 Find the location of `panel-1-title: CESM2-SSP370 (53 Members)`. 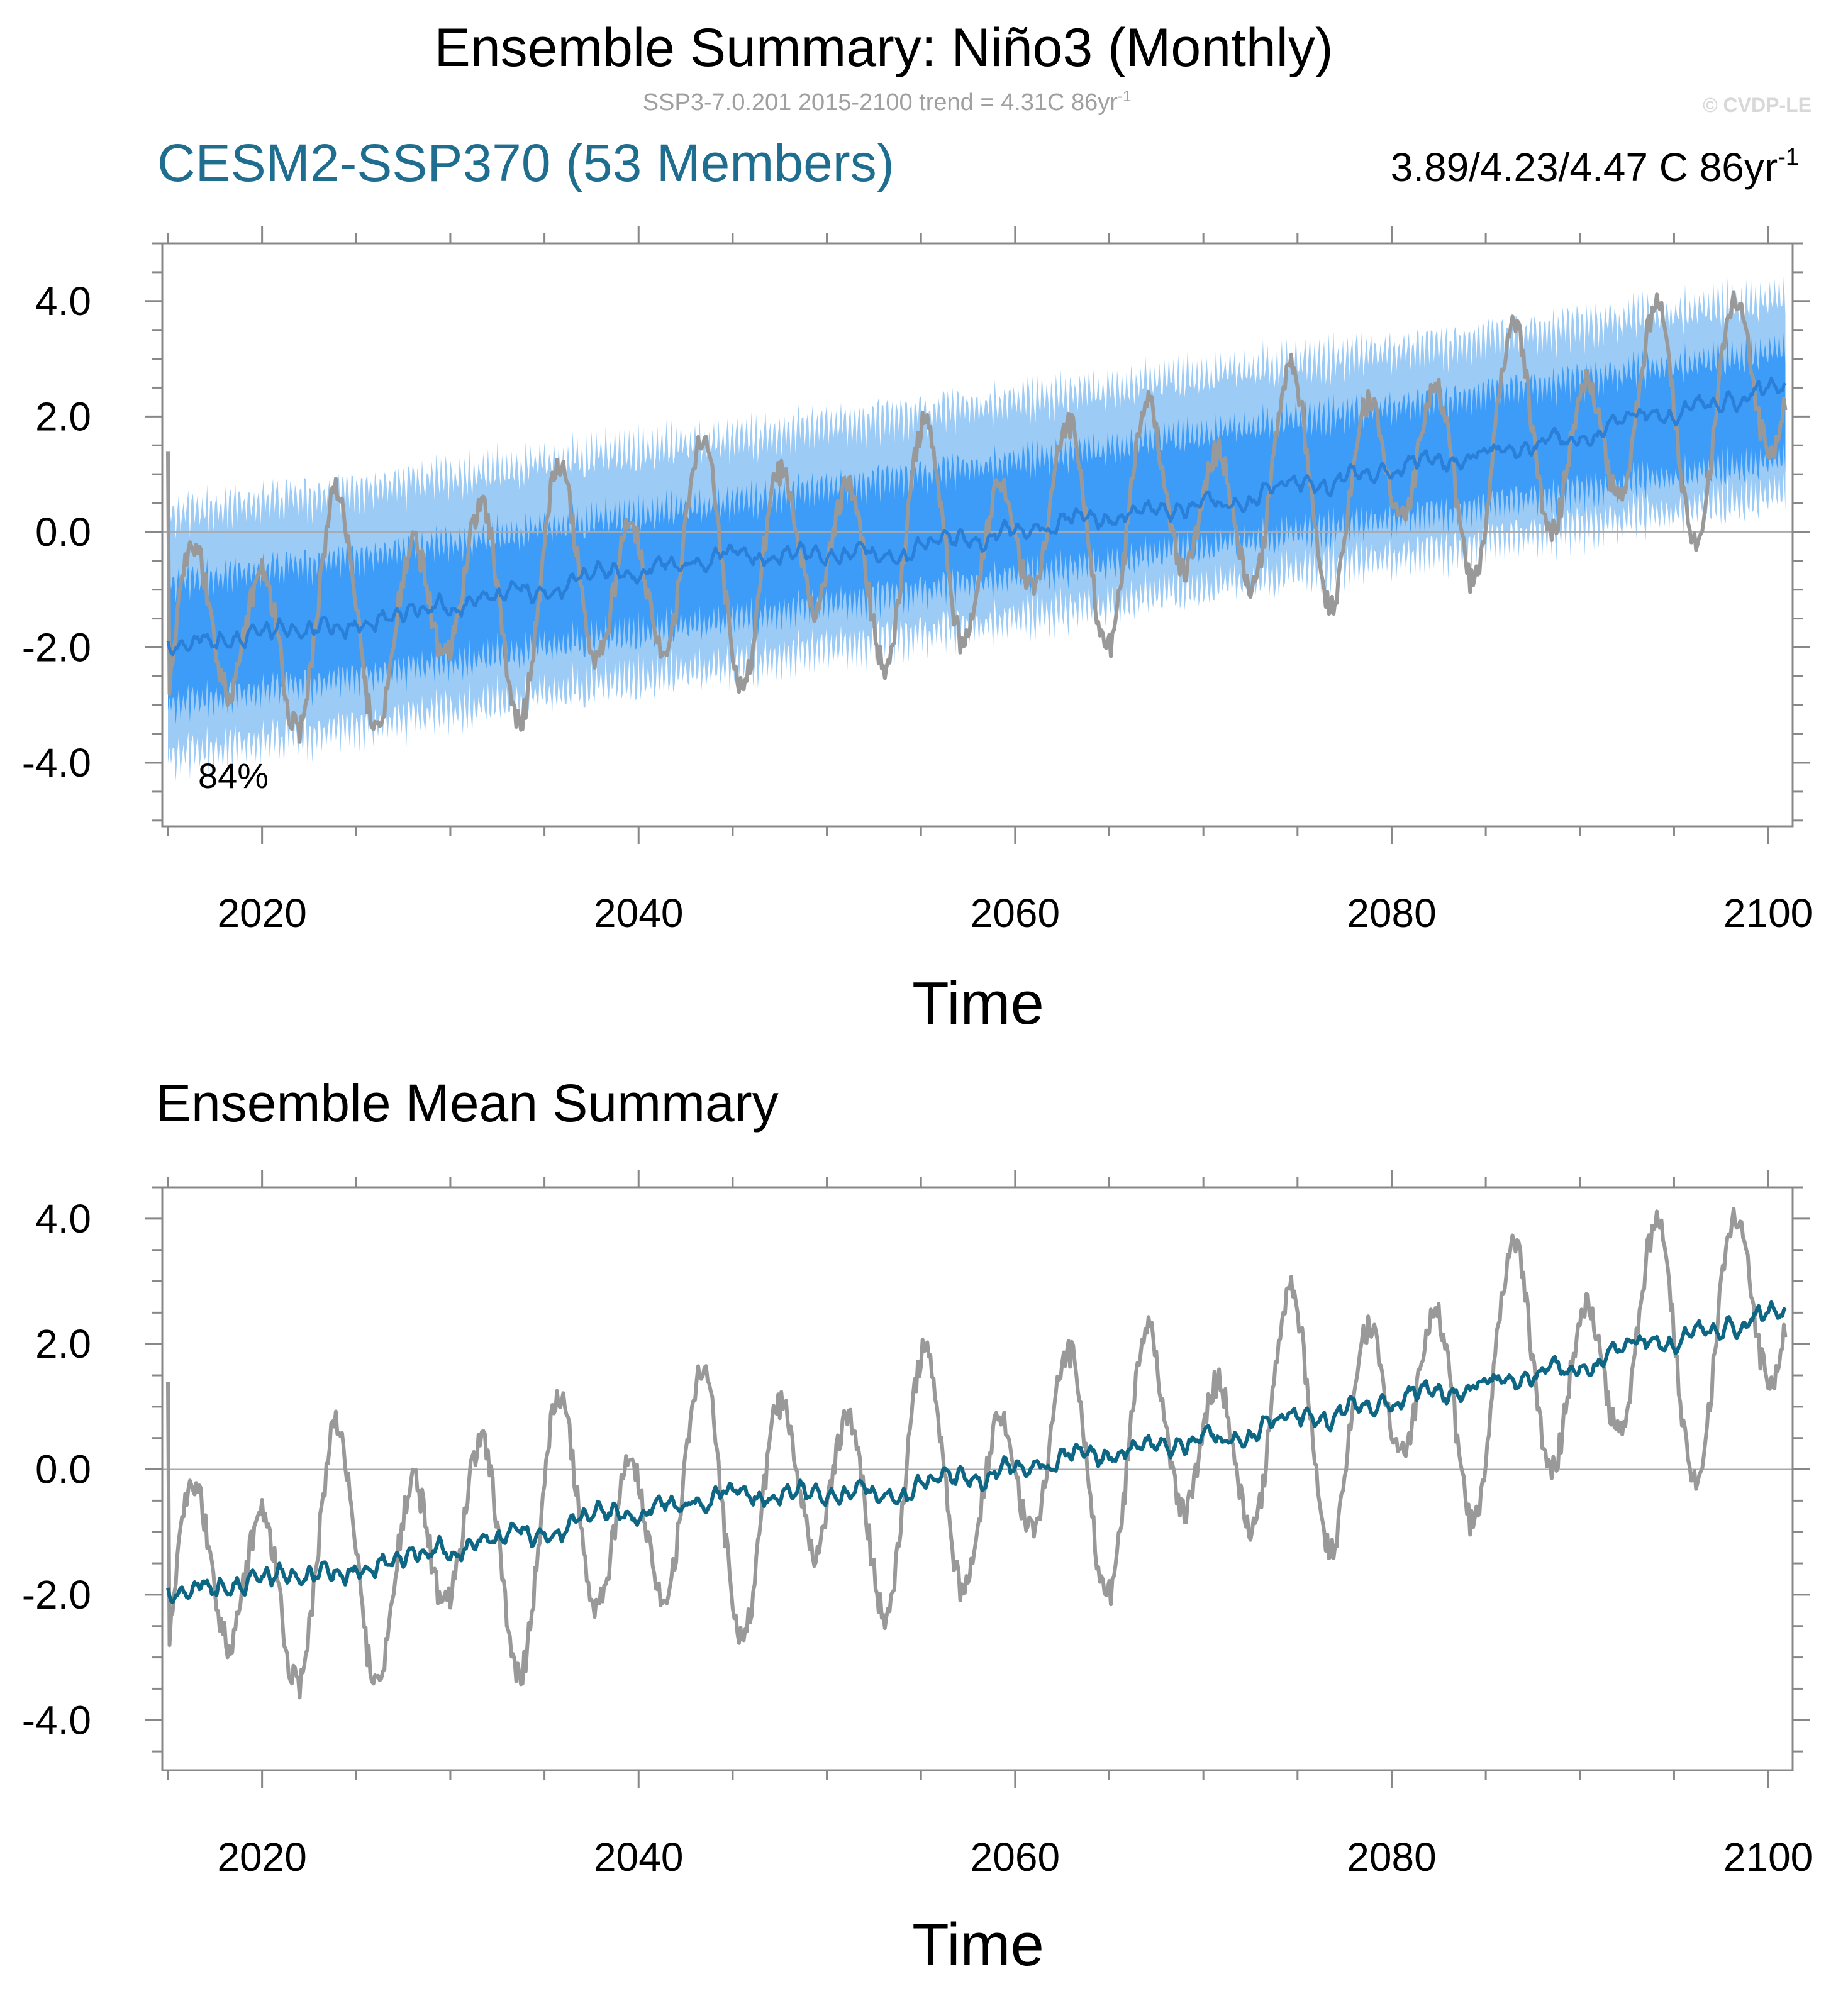

panel-1-title: CESM2-SSP370 (53 Members) is located at coordinates (525, 162).